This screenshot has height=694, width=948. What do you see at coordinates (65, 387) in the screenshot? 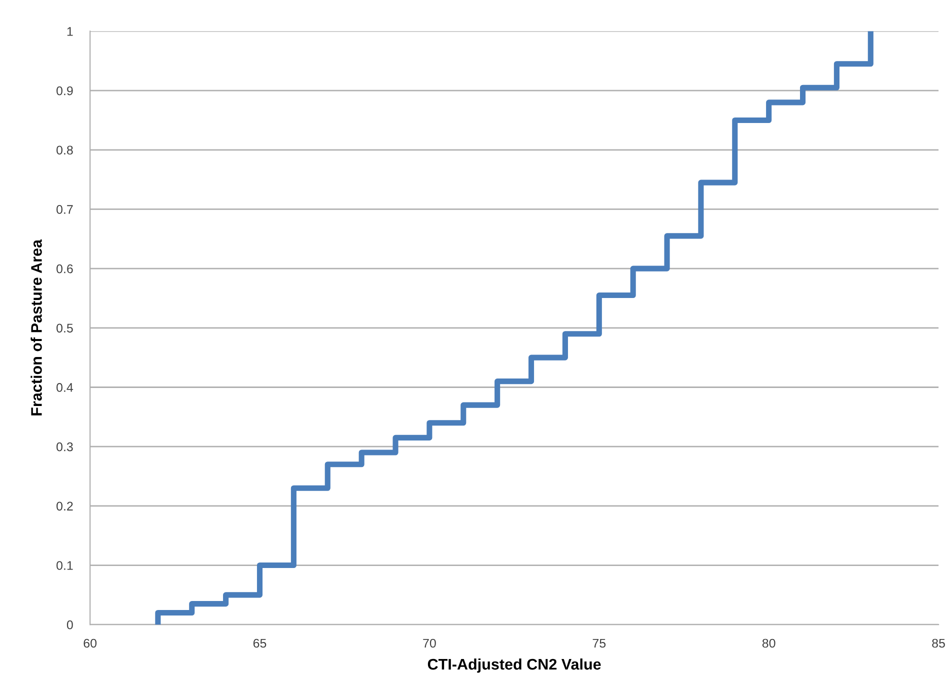
I see `y-tick-label: 0.4` at bounding box center [65, 387].